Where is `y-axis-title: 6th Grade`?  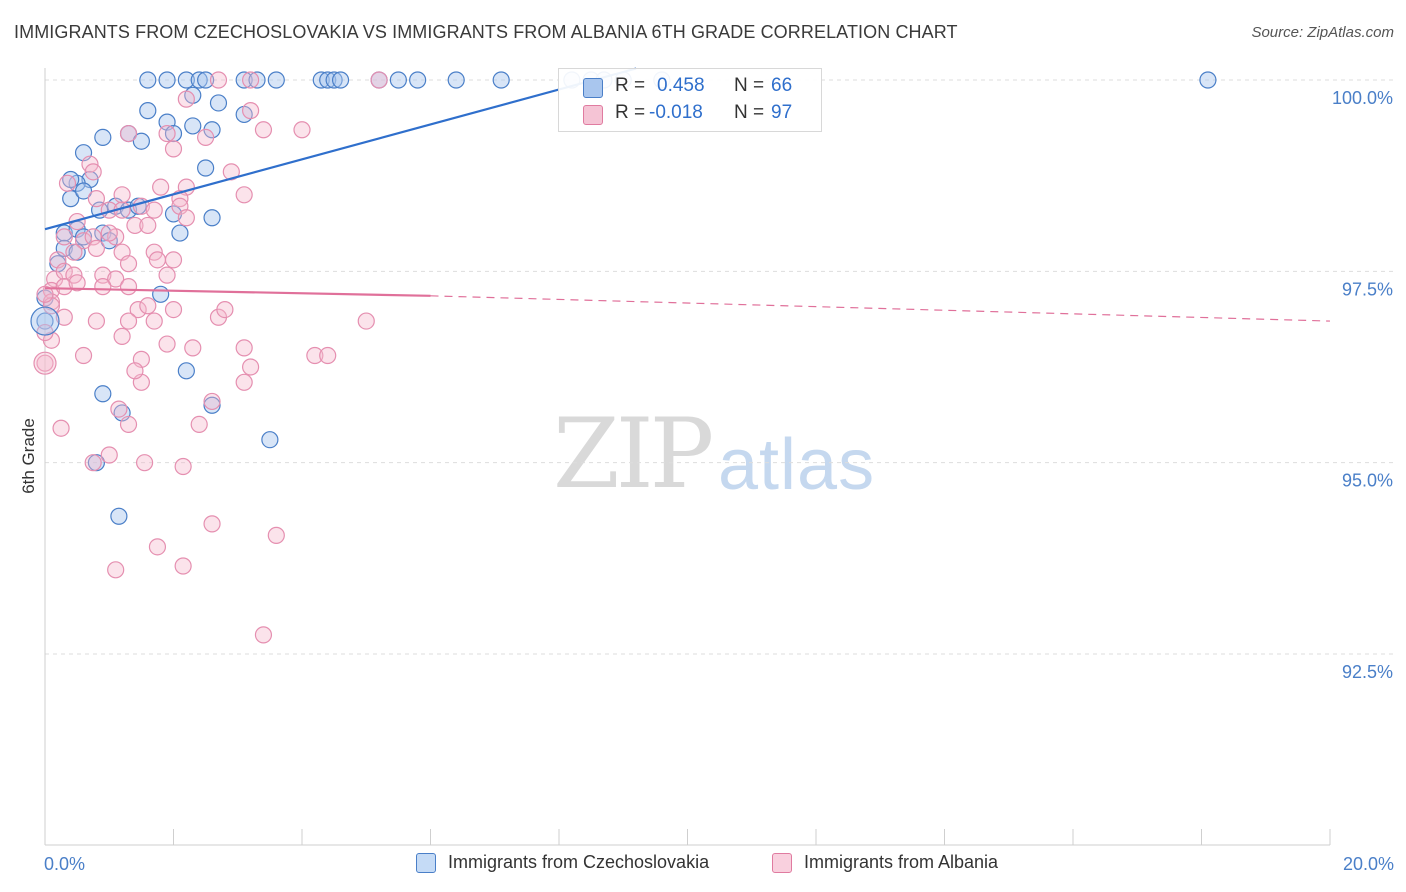
y-axis-title: 6th Grade is located at coordinates (28, 456).